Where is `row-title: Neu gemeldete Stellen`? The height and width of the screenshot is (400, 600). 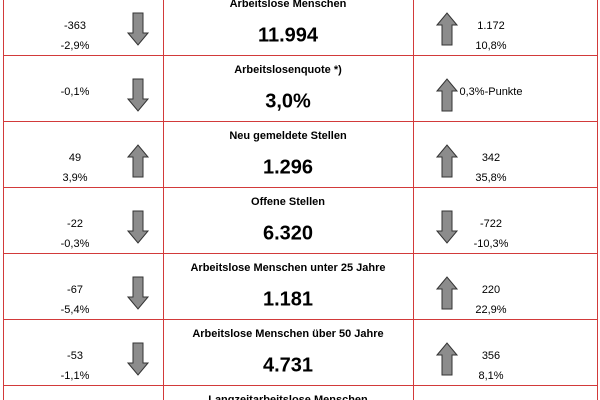
row-title: Neu gemeldete Stellen is located at coordinates (288, 136).